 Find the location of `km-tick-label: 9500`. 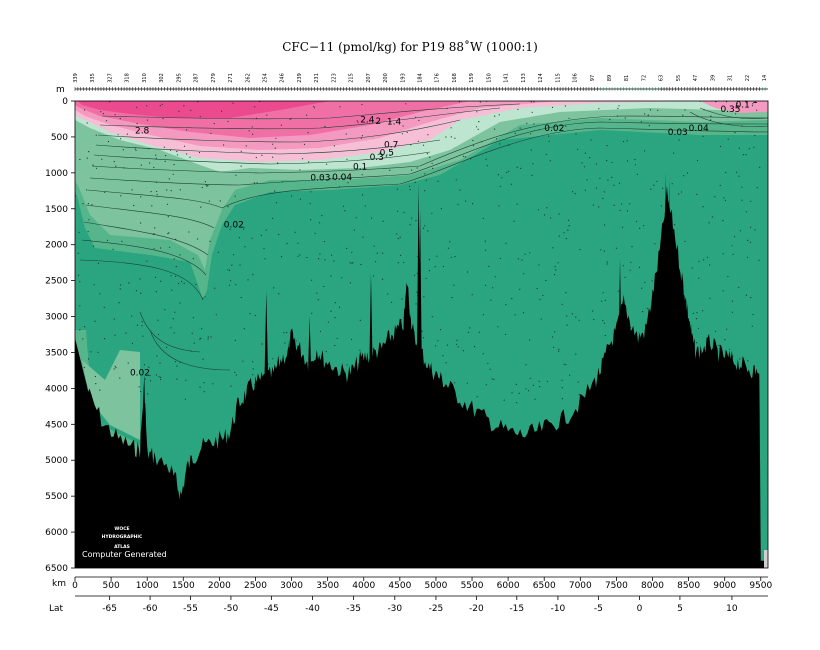

km-tick-label: 9500 is located at coordinates (760, 586).